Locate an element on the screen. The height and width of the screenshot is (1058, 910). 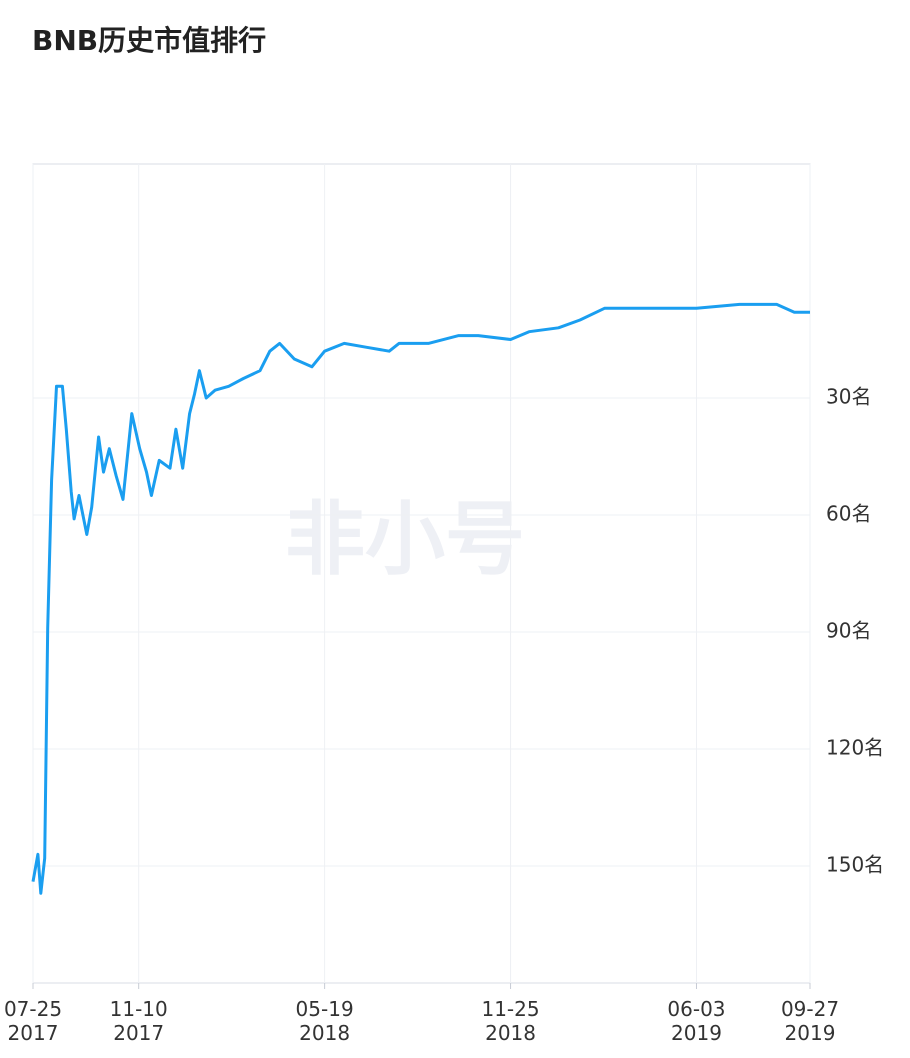
x-tick-label: 11-25 2018 is located at coordinates (510, 1021).